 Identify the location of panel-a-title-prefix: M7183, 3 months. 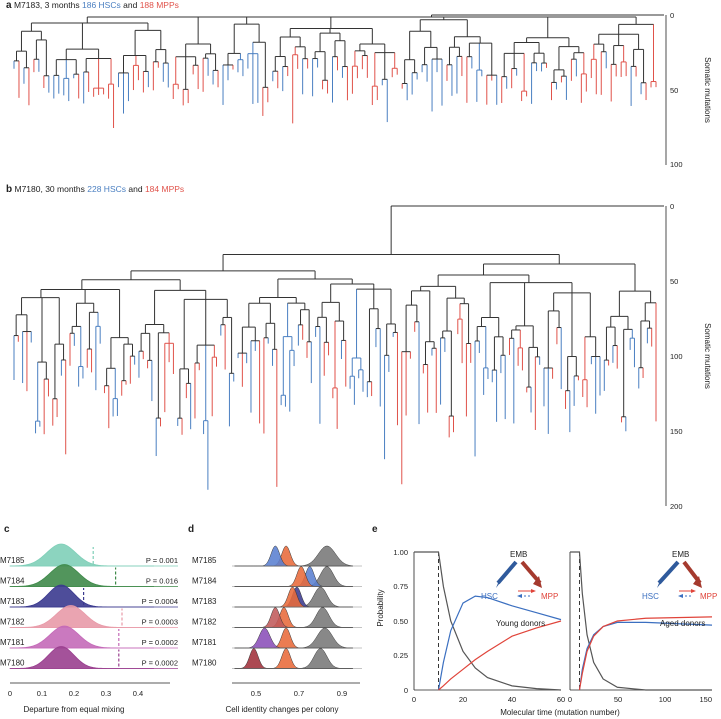
(46, 5).